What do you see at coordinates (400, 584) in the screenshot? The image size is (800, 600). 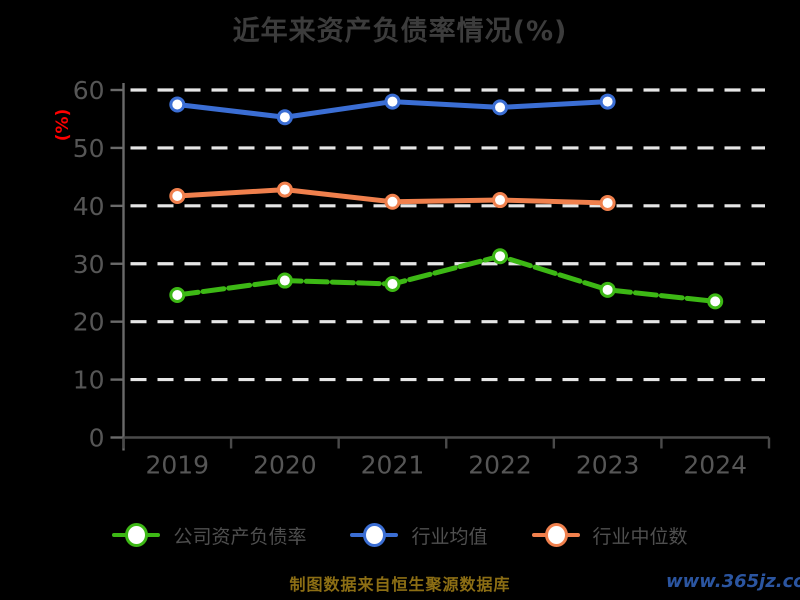 I see `data-source-caption: 制图数据来自恒生聚源数据库` at bounding box center [400, 584].